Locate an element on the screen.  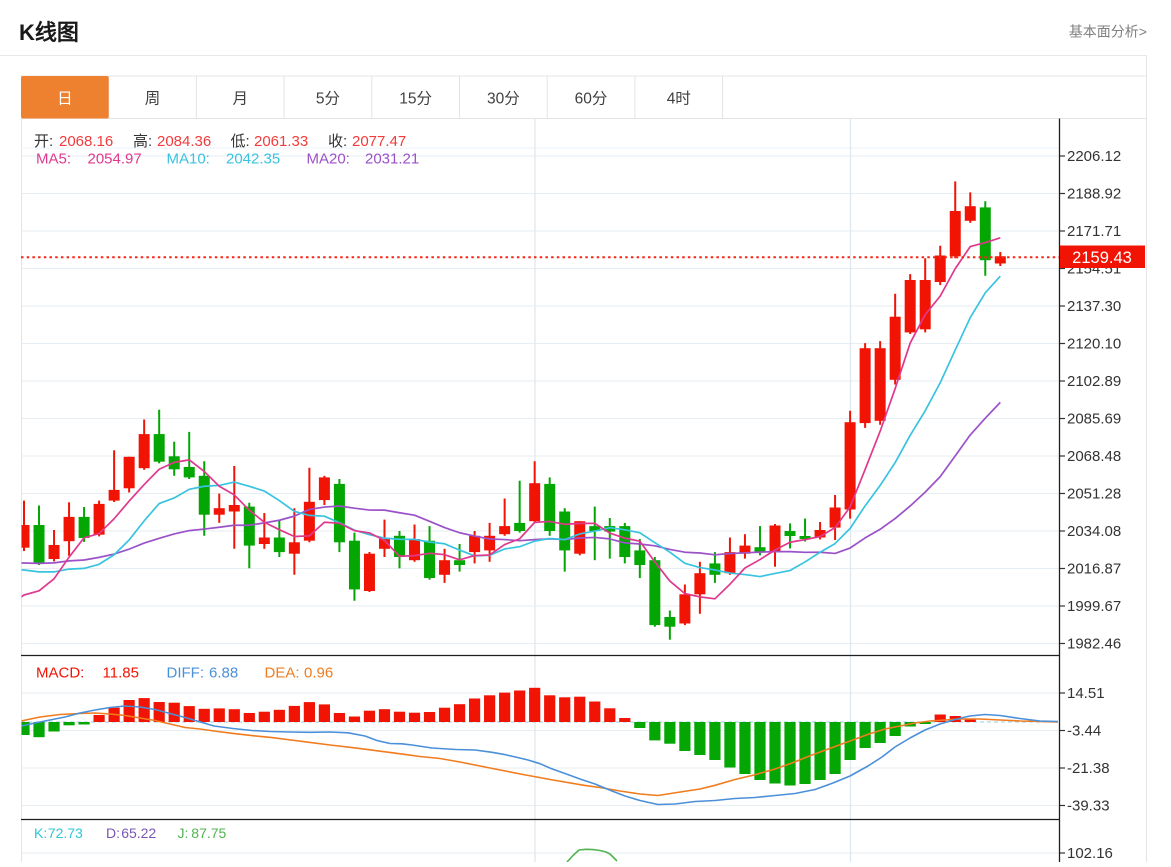
svg-text: K线图 is located at coordinates (49, 32).